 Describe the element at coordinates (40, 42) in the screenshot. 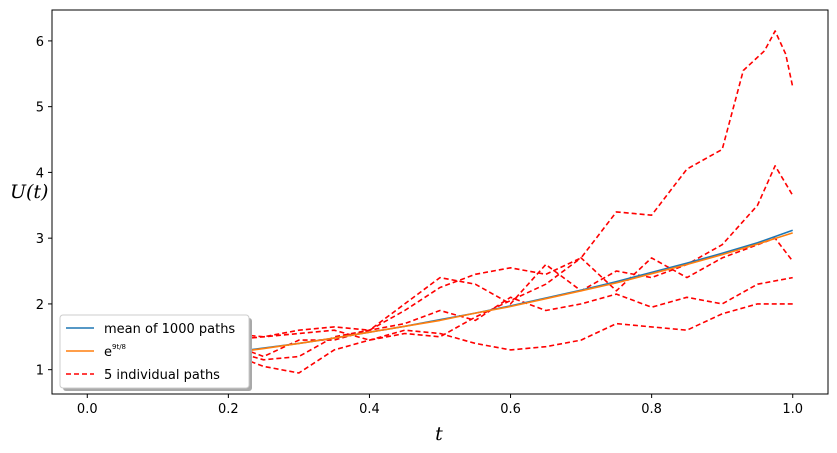

I see `y-tick-label: 6` at that location.